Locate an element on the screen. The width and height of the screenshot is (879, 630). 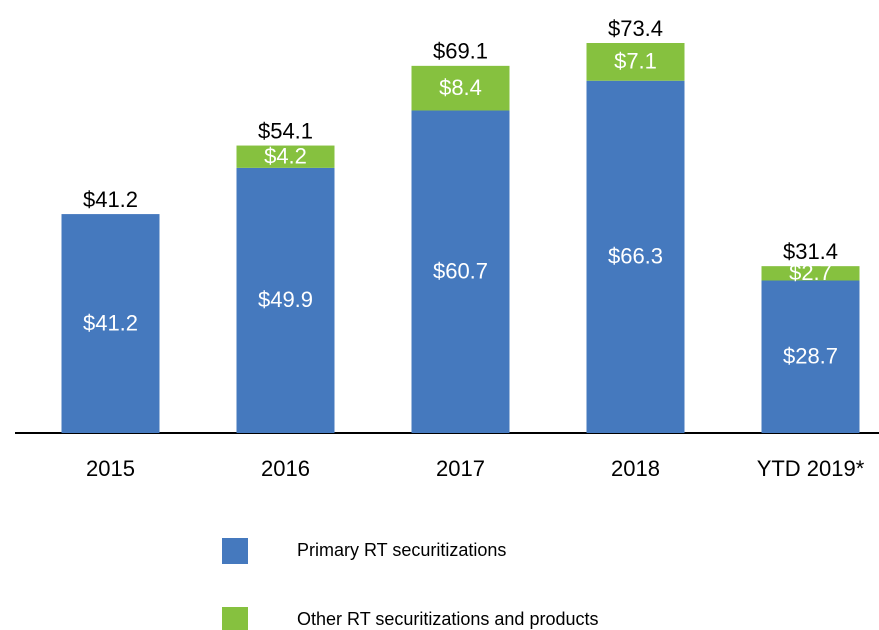
x-tick-label: 2016 is located at coordinates (285, 468).